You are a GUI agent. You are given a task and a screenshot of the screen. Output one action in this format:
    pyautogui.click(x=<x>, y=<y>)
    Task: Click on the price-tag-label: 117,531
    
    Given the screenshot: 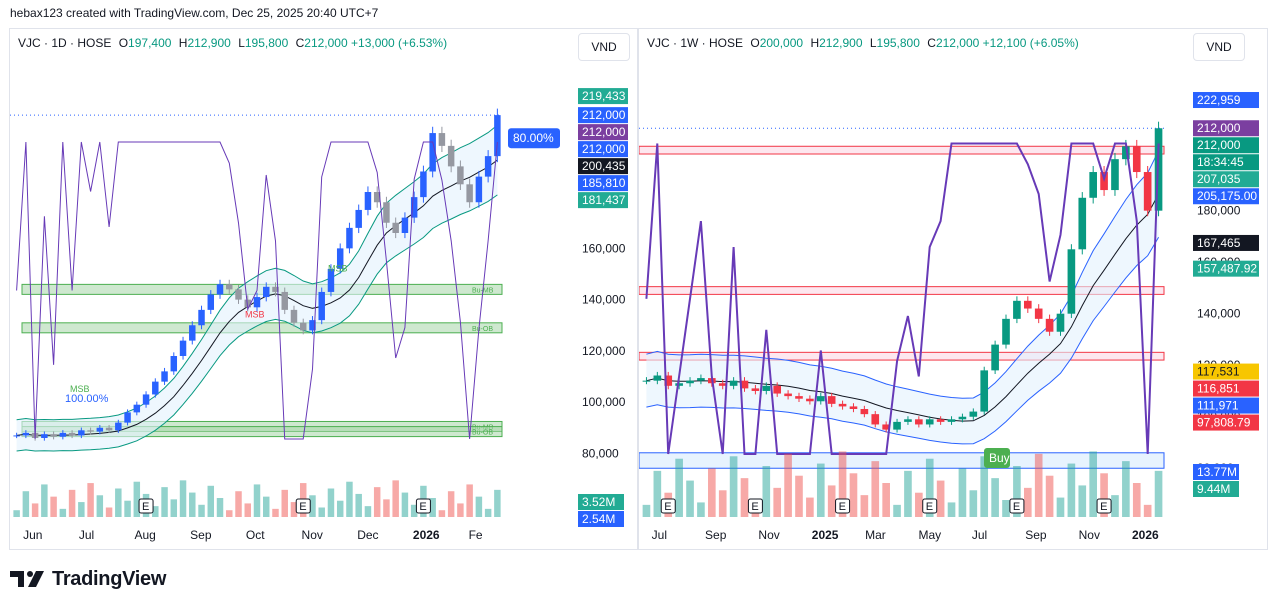 What is the action you would take?
    pyautogui.click(x=1218, y=372)
    